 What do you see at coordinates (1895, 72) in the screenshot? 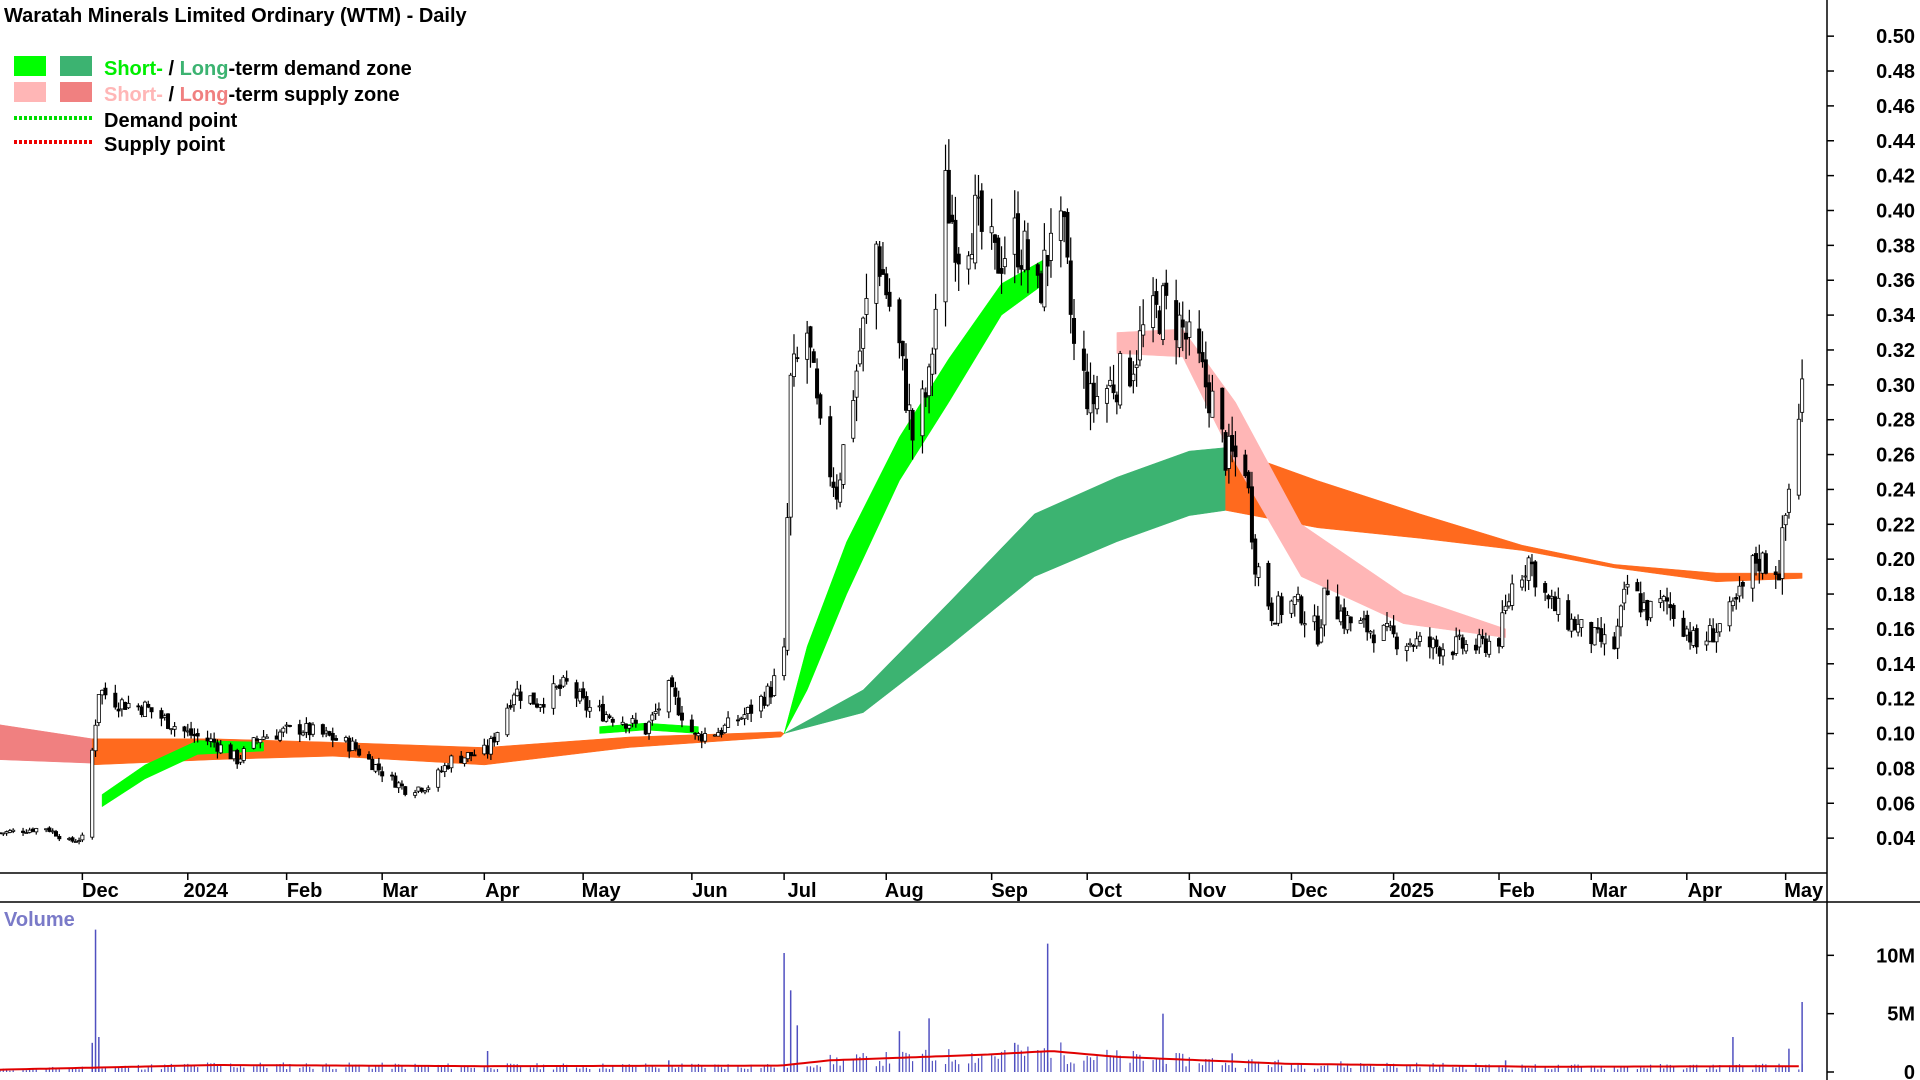
I see `y-tick-label: 0.48` at bounding box center [1895, 72].